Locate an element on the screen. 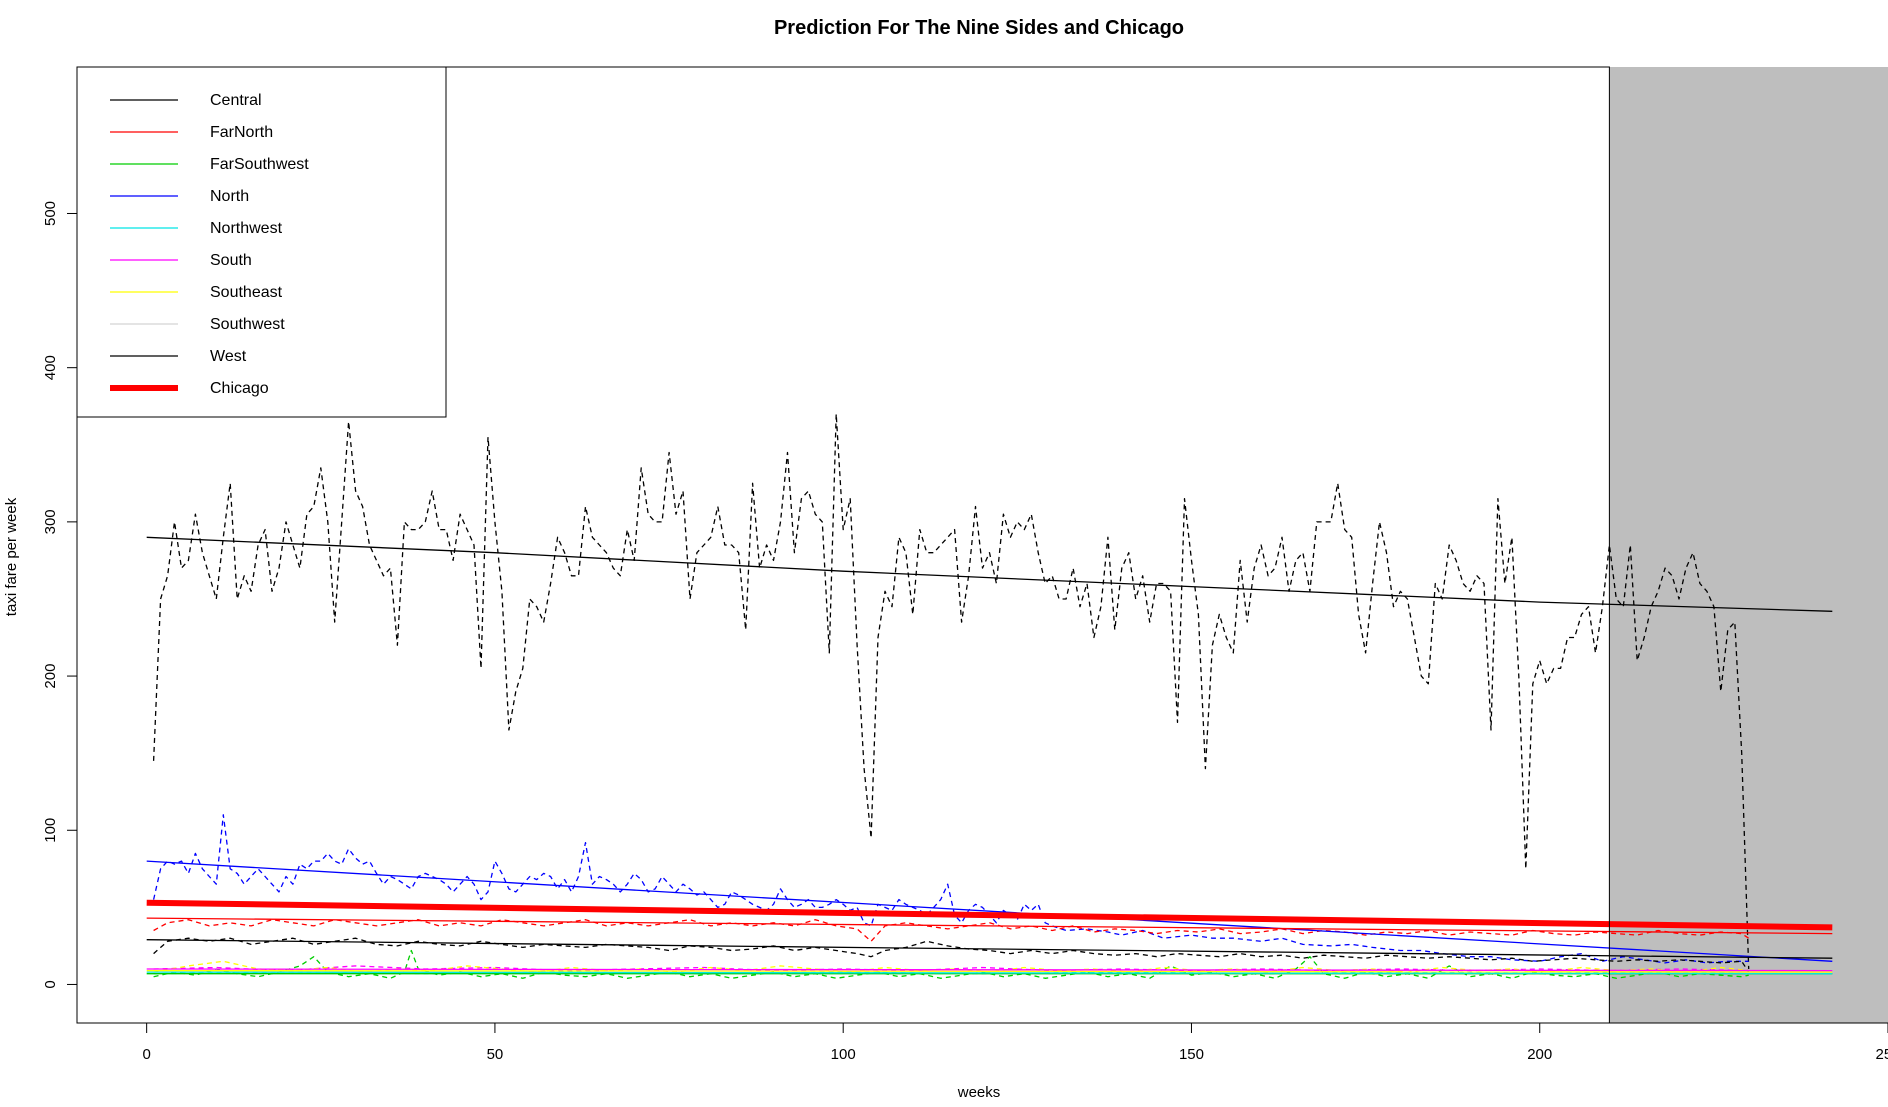 The width and height of the screenshot is (1888, 1107). x-tick-label: 100 is located at coordinates (843, 1054).